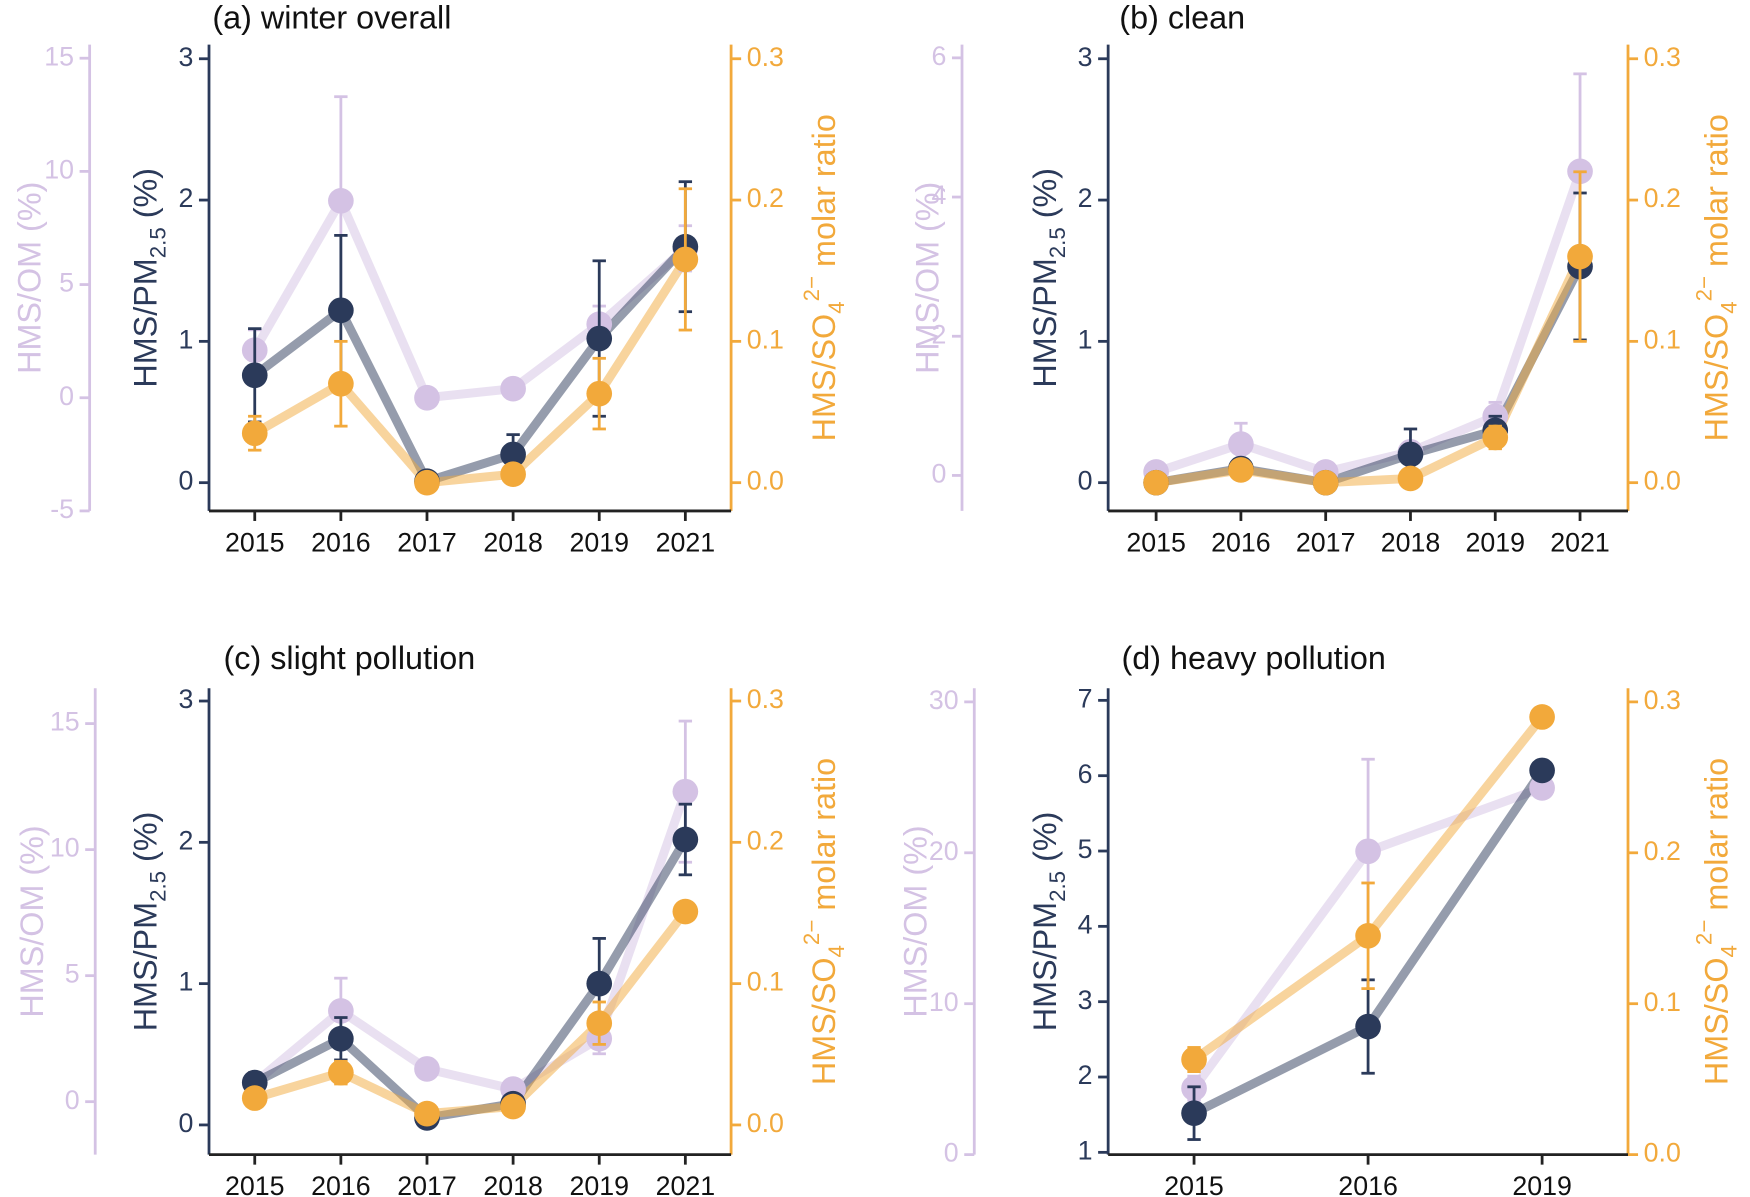 This screenshot has height=1197, width=1750. I want to click on axis-label: HMS/PM2.5 (%), so click(1048, 278).